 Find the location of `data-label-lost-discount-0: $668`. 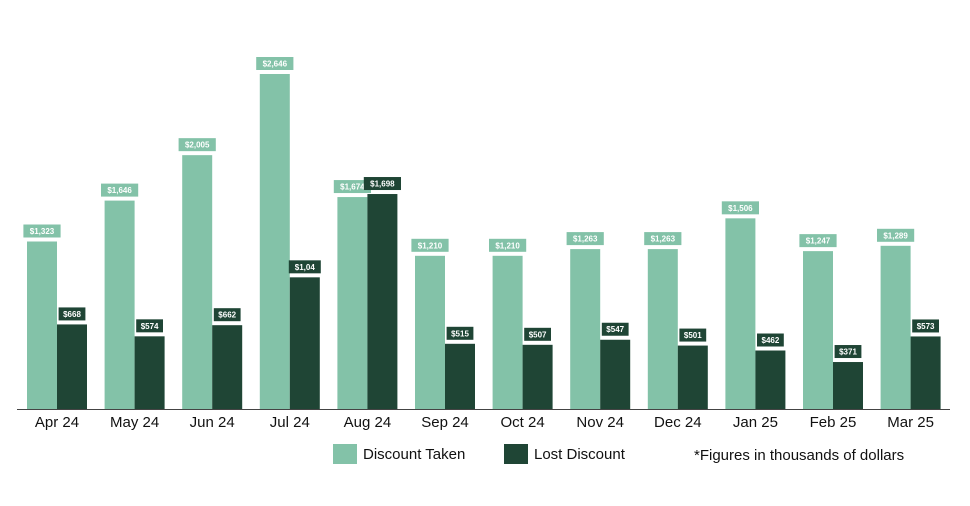

data-label-lost-discount-0: $668 is located at coordinates (72, 314).